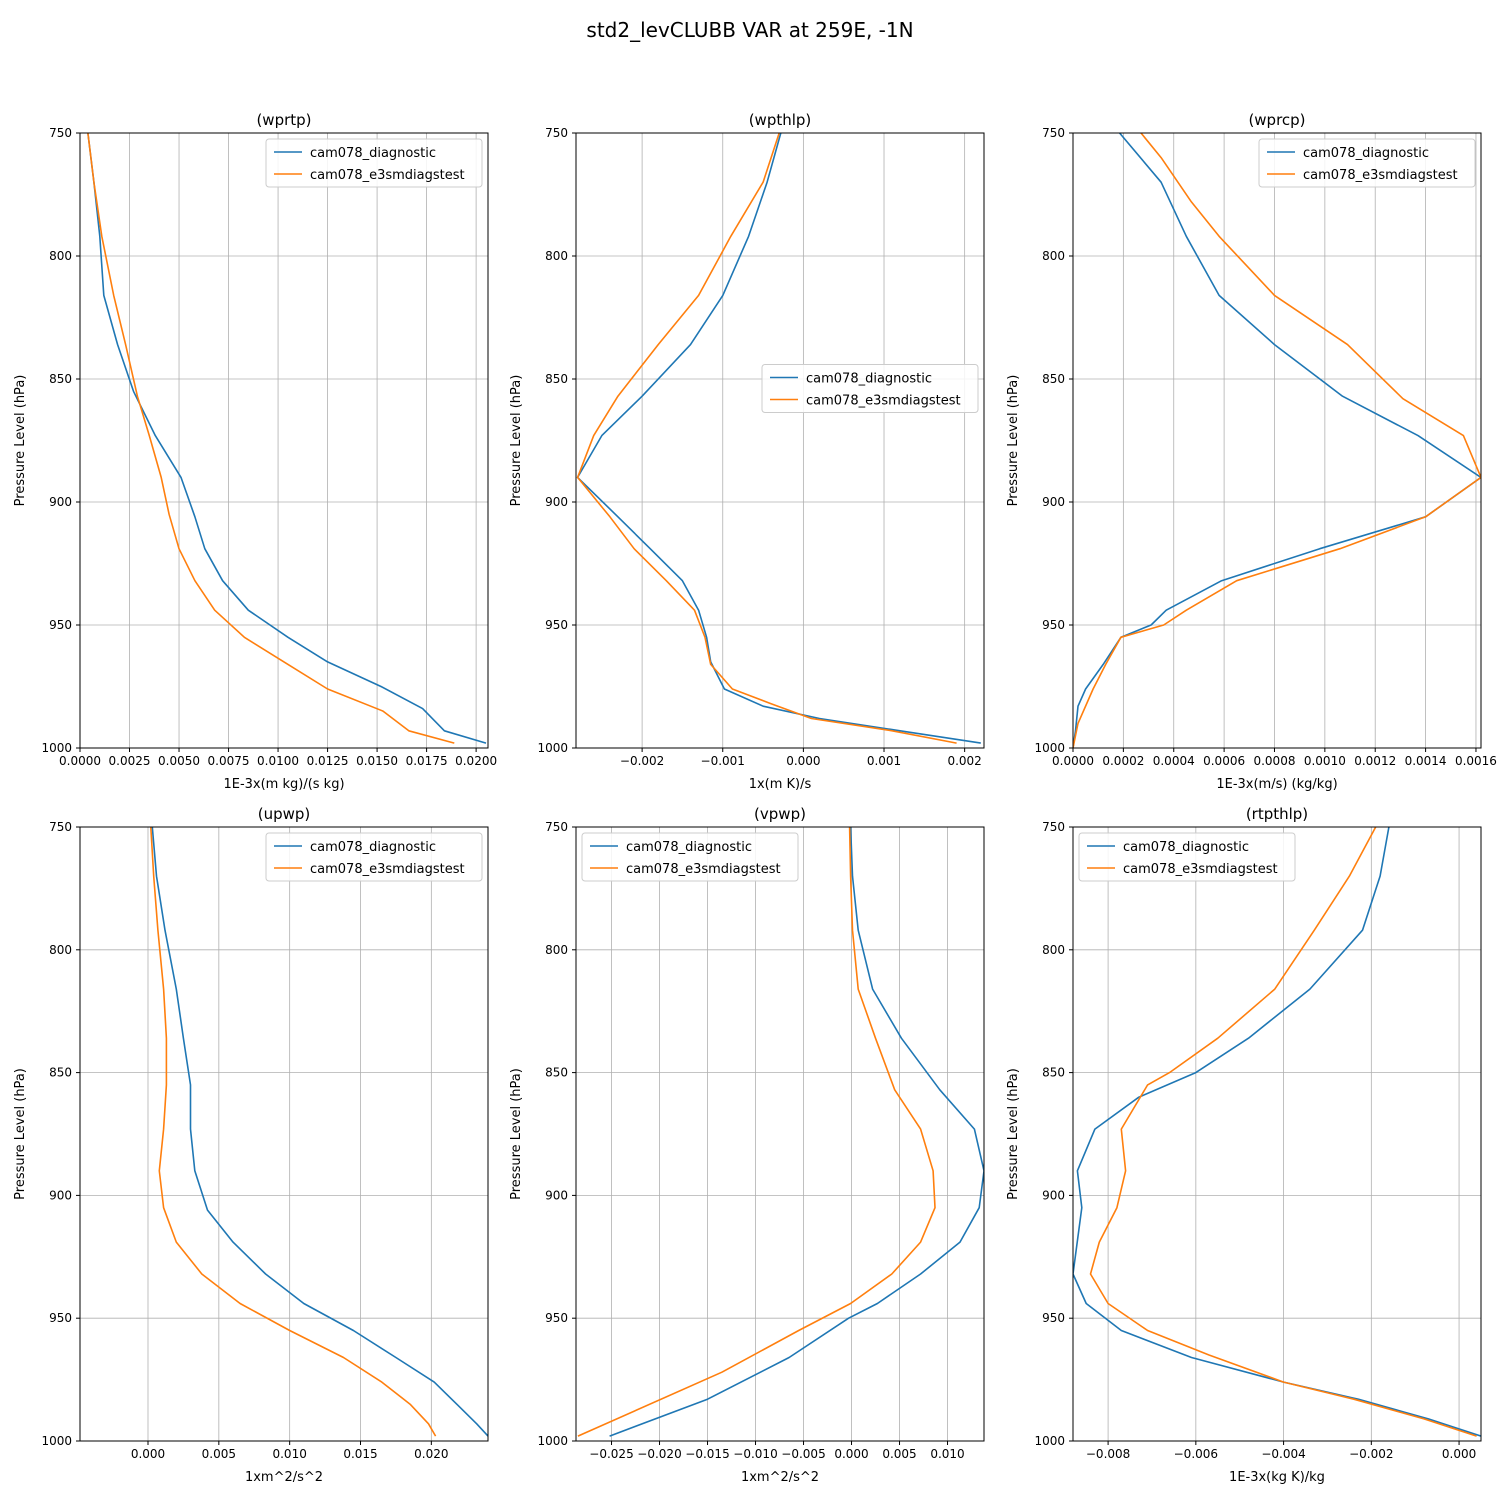  What do you see at coordinates (377, 761) in the screenshot?
I see `x-tick-label: 0.0150` at bounding box center [377, 761].